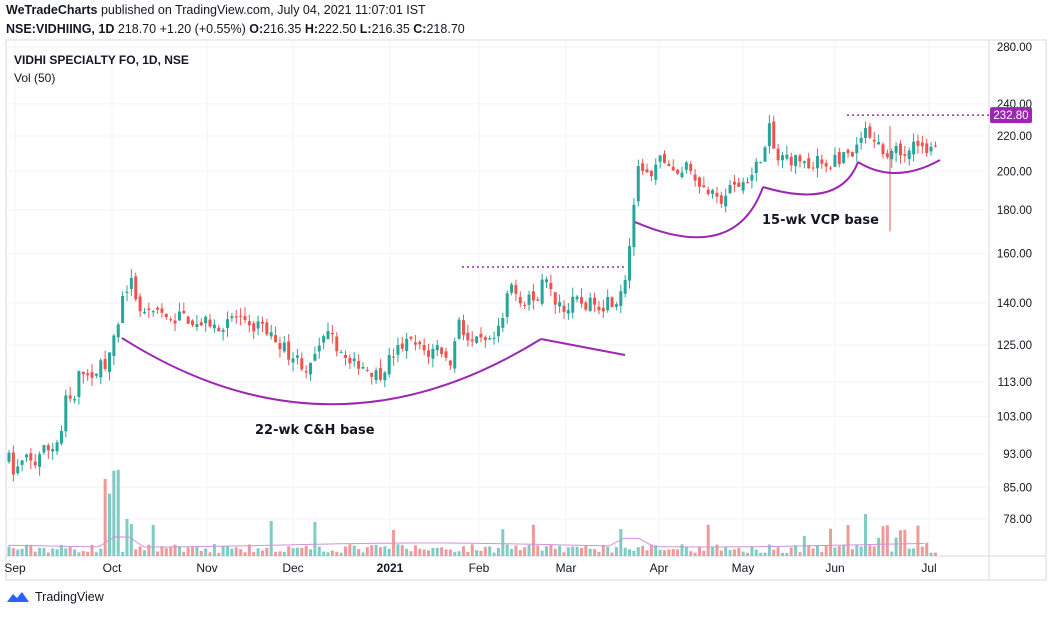 This screenshot has width=1051, height=617. What do you see at coordinates (365, 29) in the screenshot?
I see `low-label: L:` at bounding box center [365, 29].